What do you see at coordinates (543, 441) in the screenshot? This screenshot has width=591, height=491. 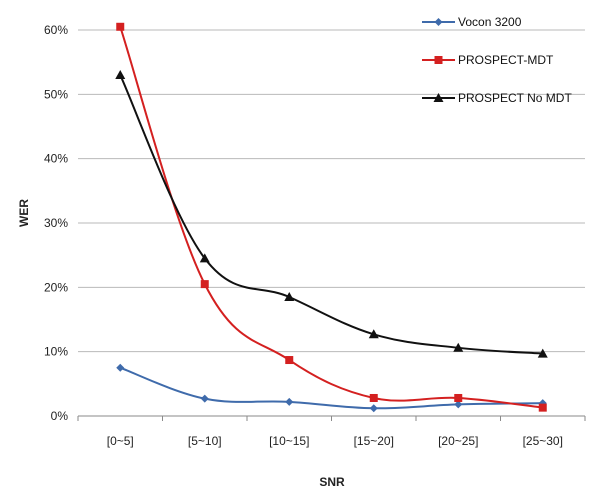 I see `x-tick-label: [25~30]` at bounding box center [543, 441].